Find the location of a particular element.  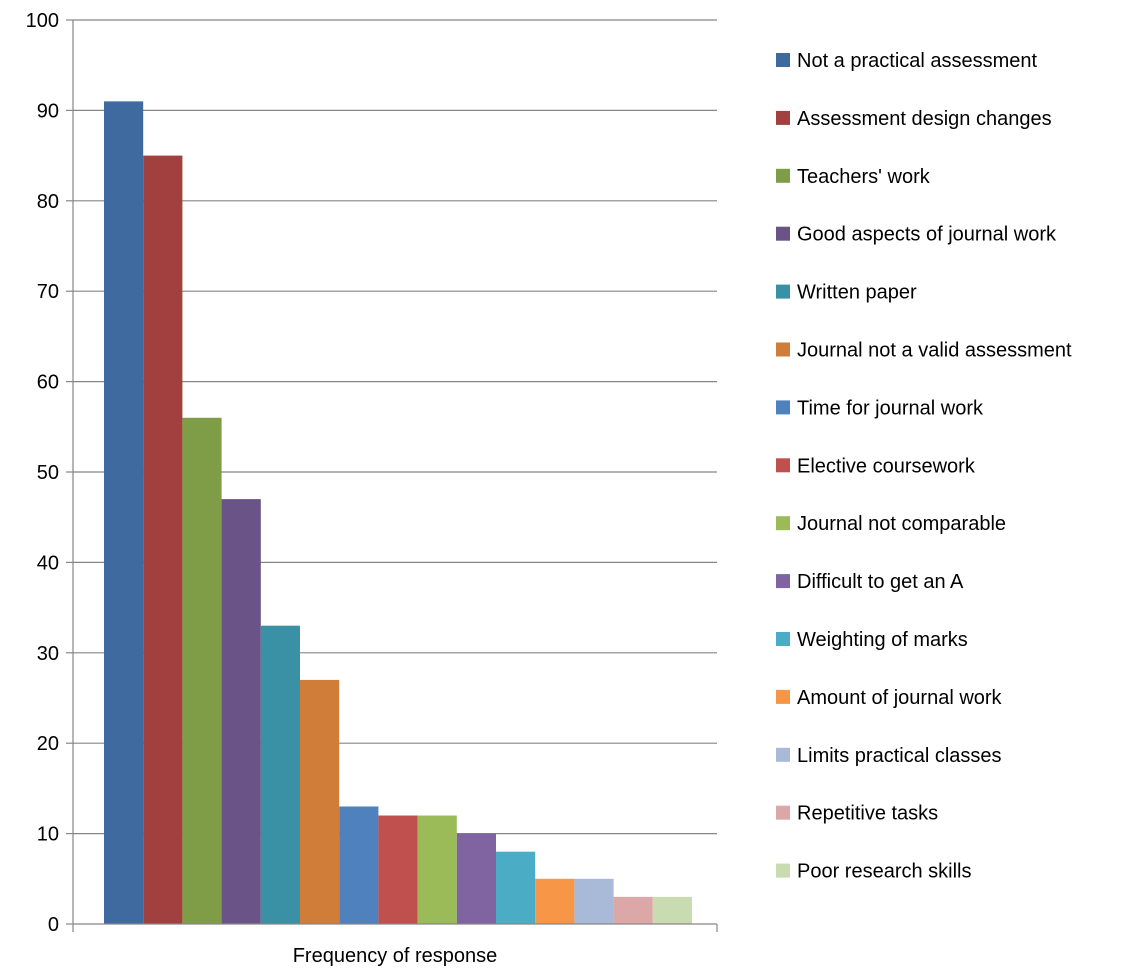

x-axis-label: Frequency of response is located at coordinates (395, 956).